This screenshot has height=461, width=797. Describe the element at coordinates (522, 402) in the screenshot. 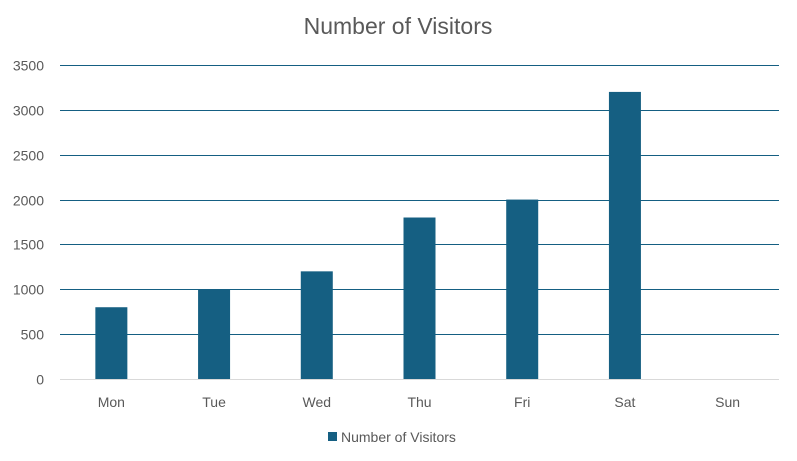

I see `x-tick-label: Fri` at that location.